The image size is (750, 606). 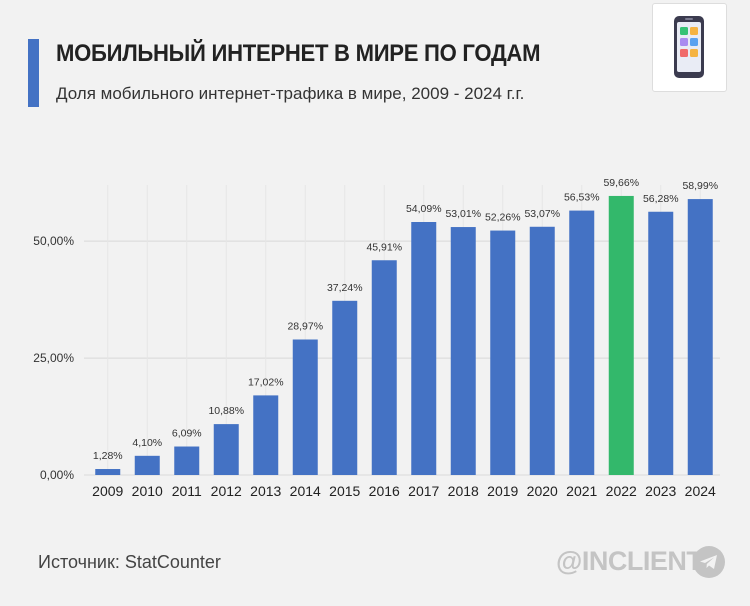 I want to click on y-tick-label: 25,00%, so click(x=53, y=358).